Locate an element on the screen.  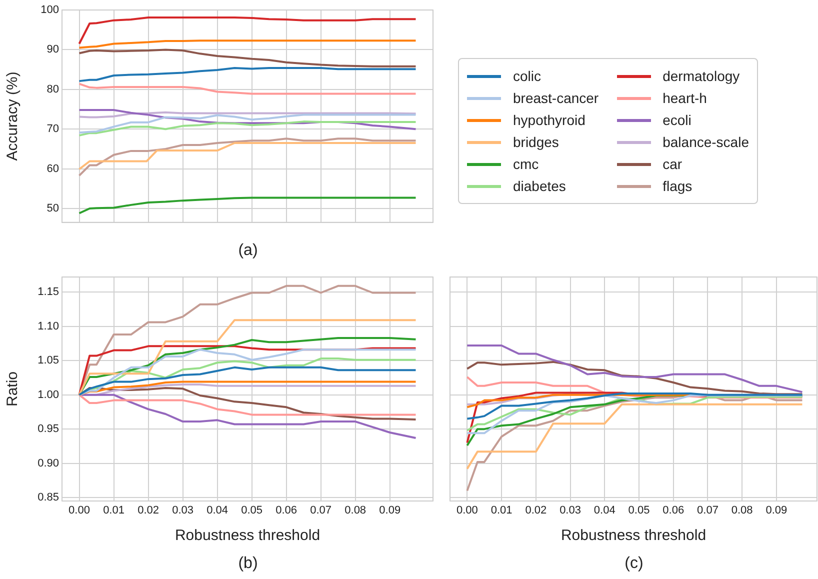
legend-label: hypothyroid is located at coordinates (549, 120).